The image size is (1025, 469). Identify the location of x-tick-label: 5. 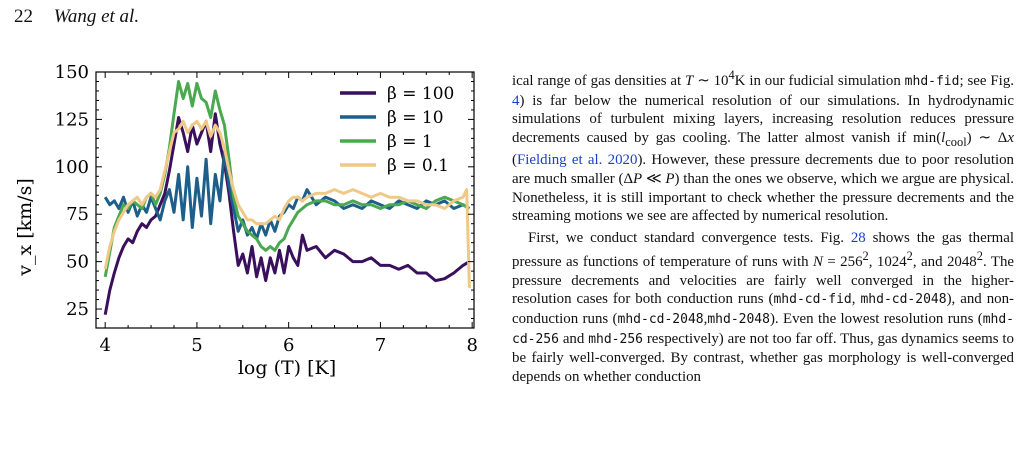
(196, 345).